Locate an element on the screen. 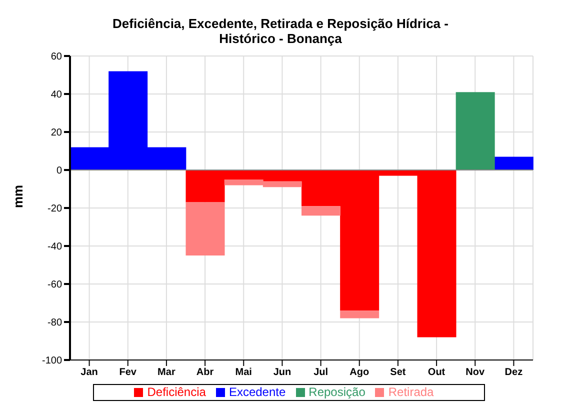 The image size is (561, 416). y-tick-label: 0 is located at coordinates (59, 171).